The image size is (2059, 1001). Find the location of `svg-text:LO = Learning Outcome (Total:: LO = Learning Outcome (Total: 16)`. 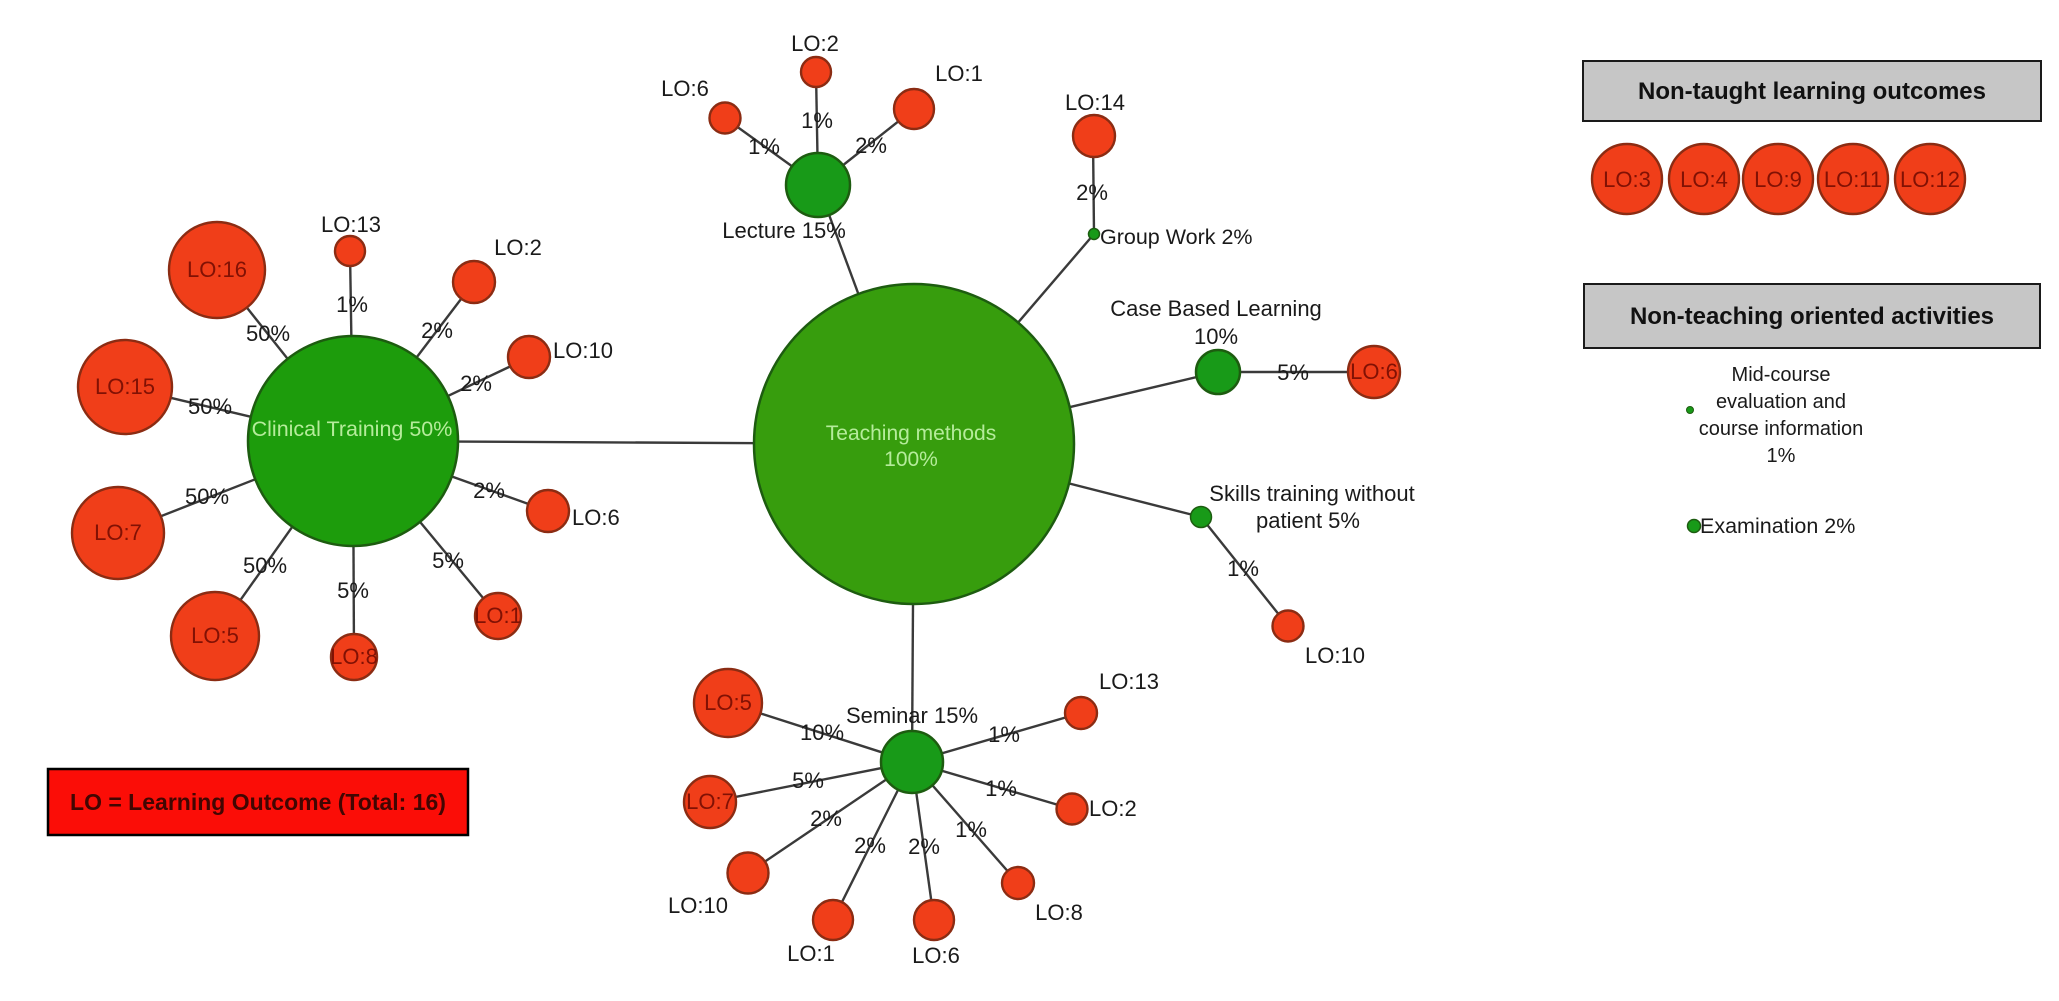

svg-text:LO = Learning Outcome (Total:: LO = Learning Outcome (Total: 16) is located at coordinates (258, 802).